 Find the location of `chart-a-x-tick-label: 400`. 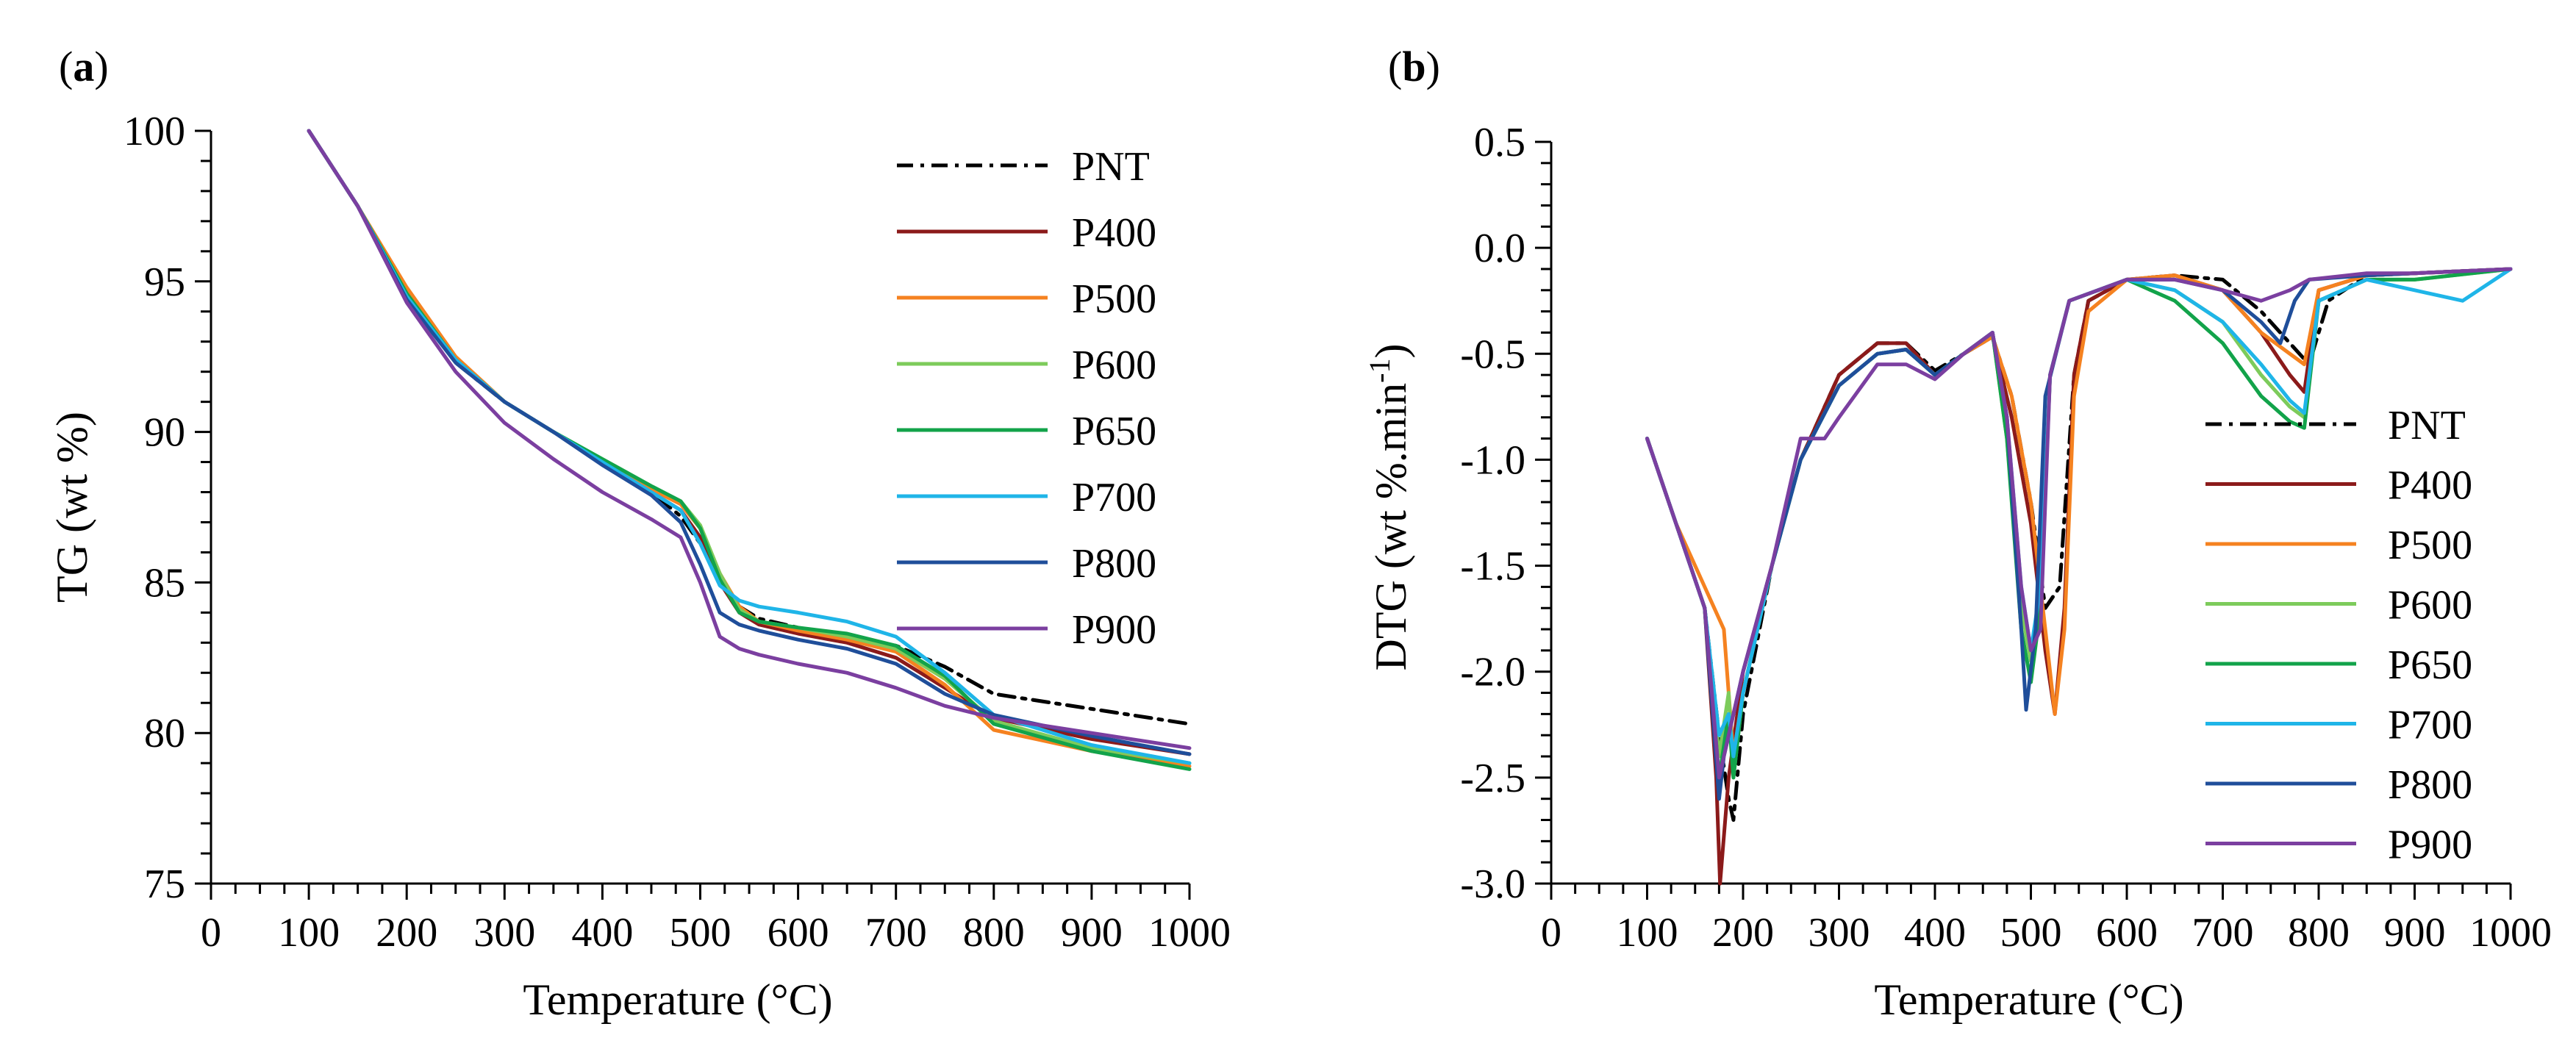

chart-a-x-tick-label: 400 is located at coordinates (602, 933).